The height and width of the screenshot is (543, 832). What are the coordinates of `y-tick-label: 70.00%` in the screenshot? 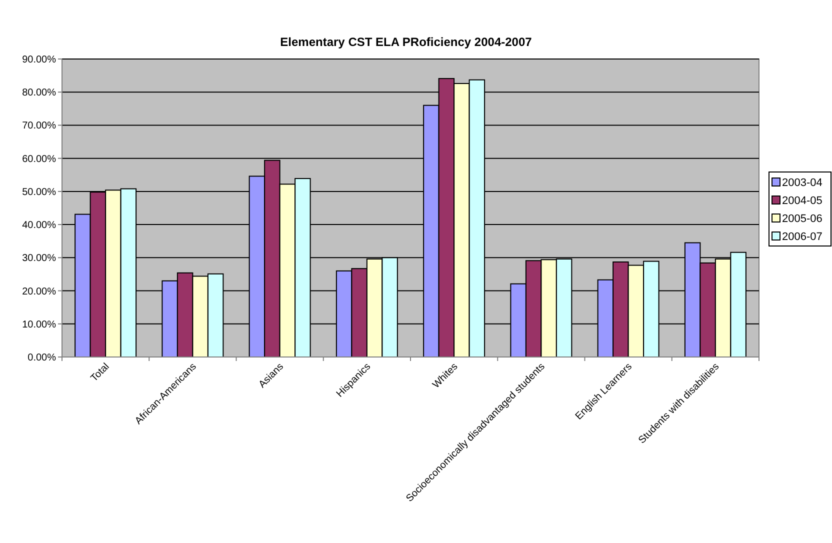 It's located at (39, 126).